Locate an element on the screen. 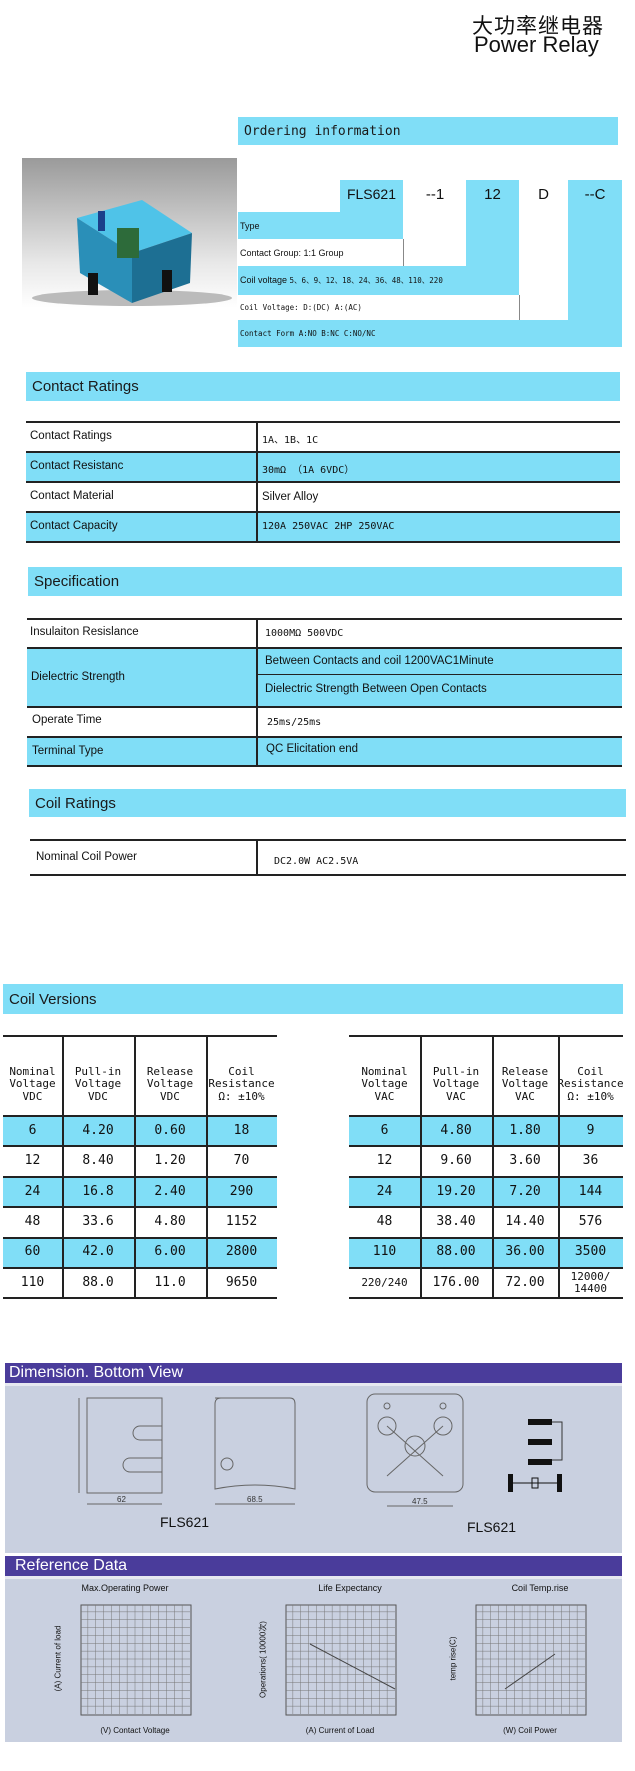  table-cell: 1.20 is located at coordinates (170, 1161).